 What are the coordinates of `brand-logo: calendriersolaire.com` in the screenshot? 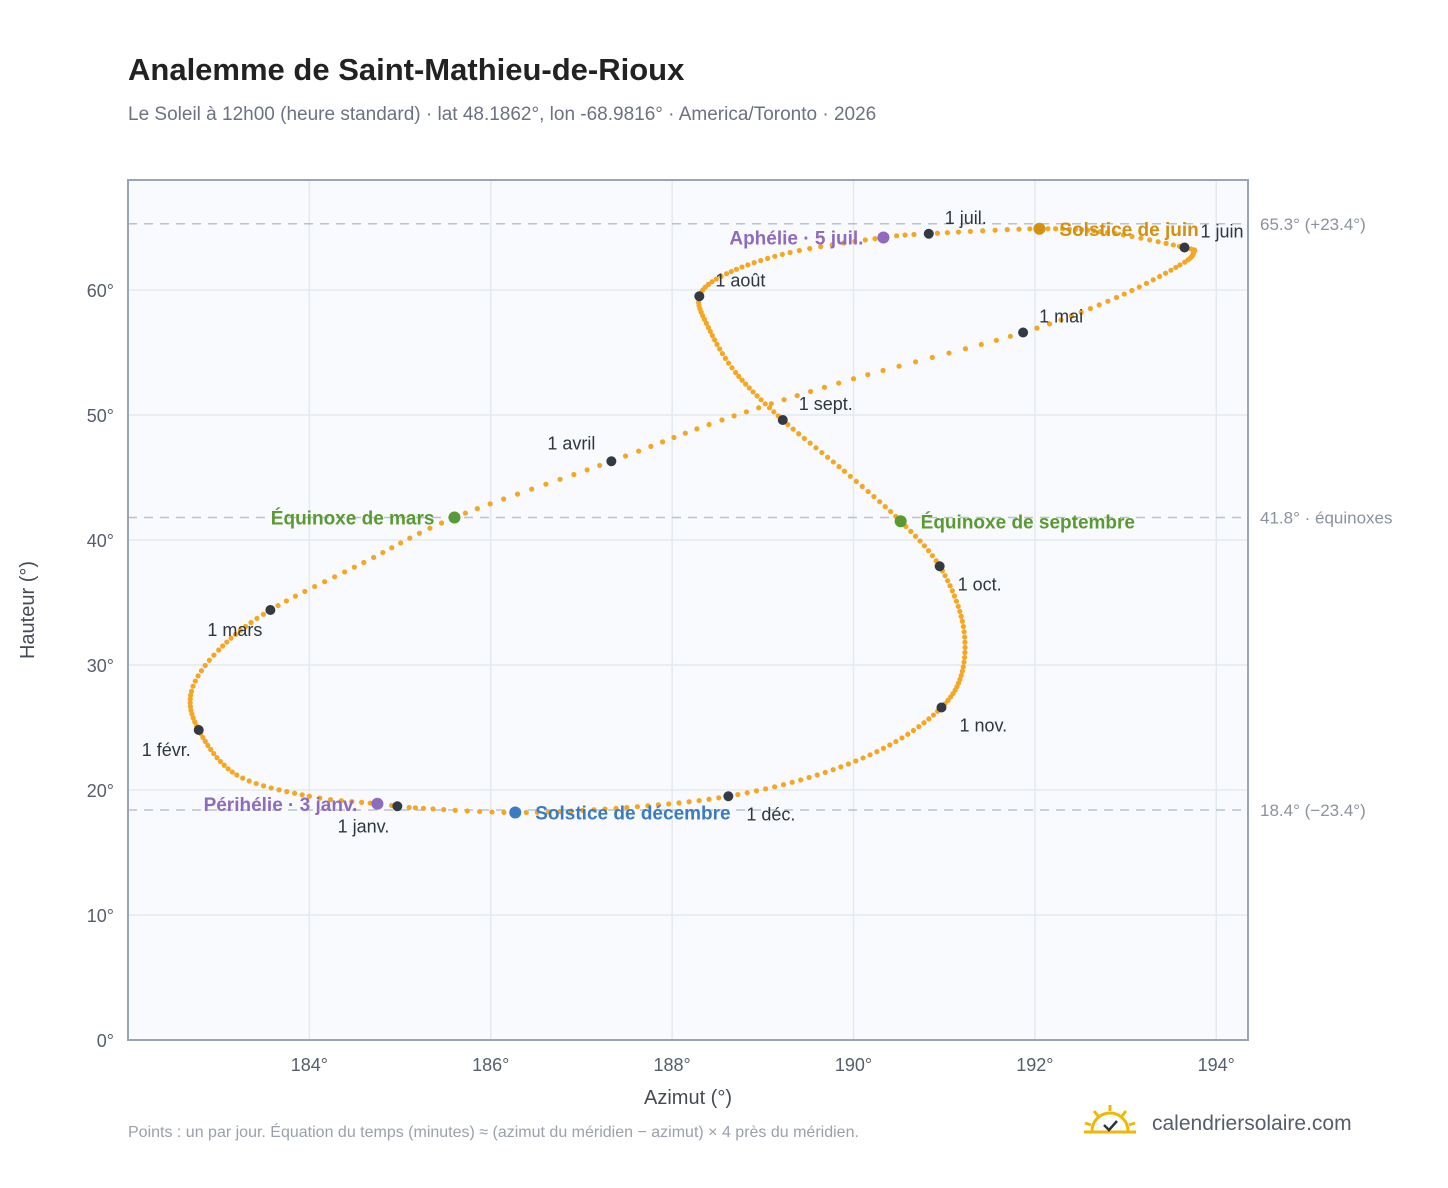 It's located at (1232, 1123).